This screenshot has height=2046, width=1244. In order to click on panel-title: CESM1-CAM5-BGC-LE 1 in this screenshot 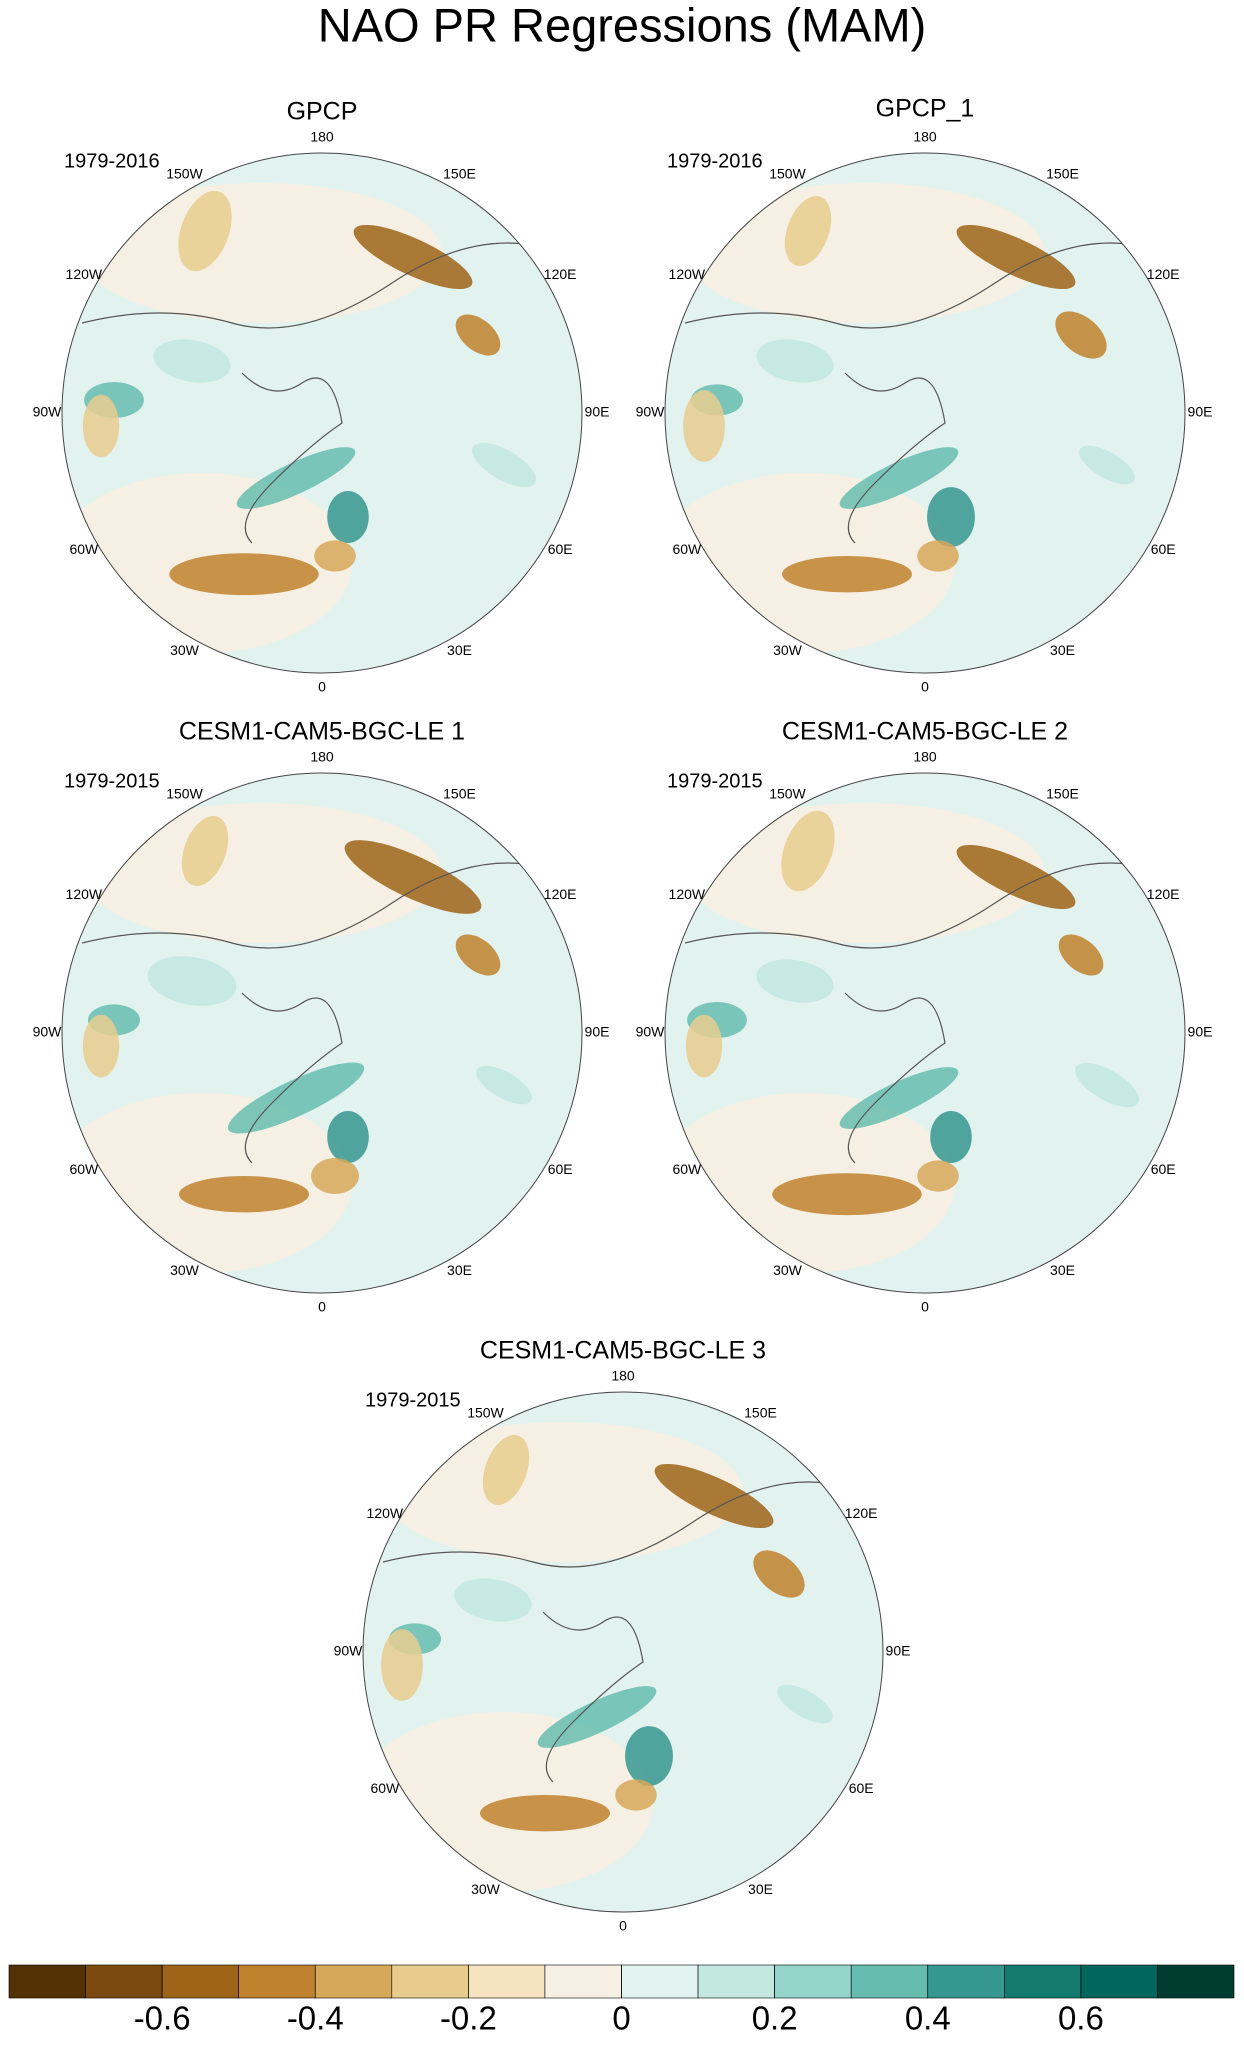, I will do `click(322, 732)`.